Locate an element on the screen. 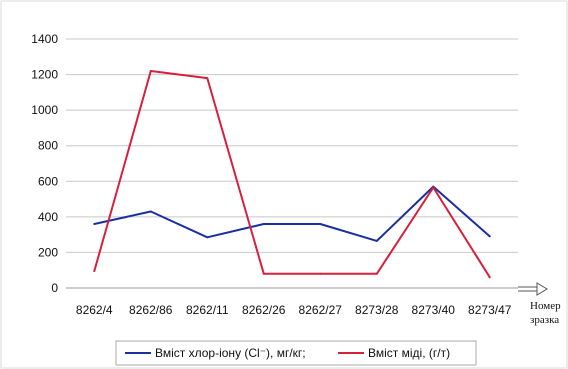  y-tick-label: 200 is located at coordinates (48, 252).